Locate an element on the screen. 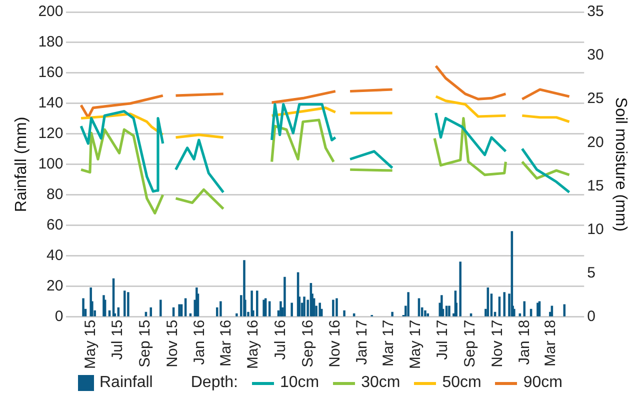 The height and width of the screenshot is (403, 640). y-tick-label: 60 is located at coordinates (55, 225).